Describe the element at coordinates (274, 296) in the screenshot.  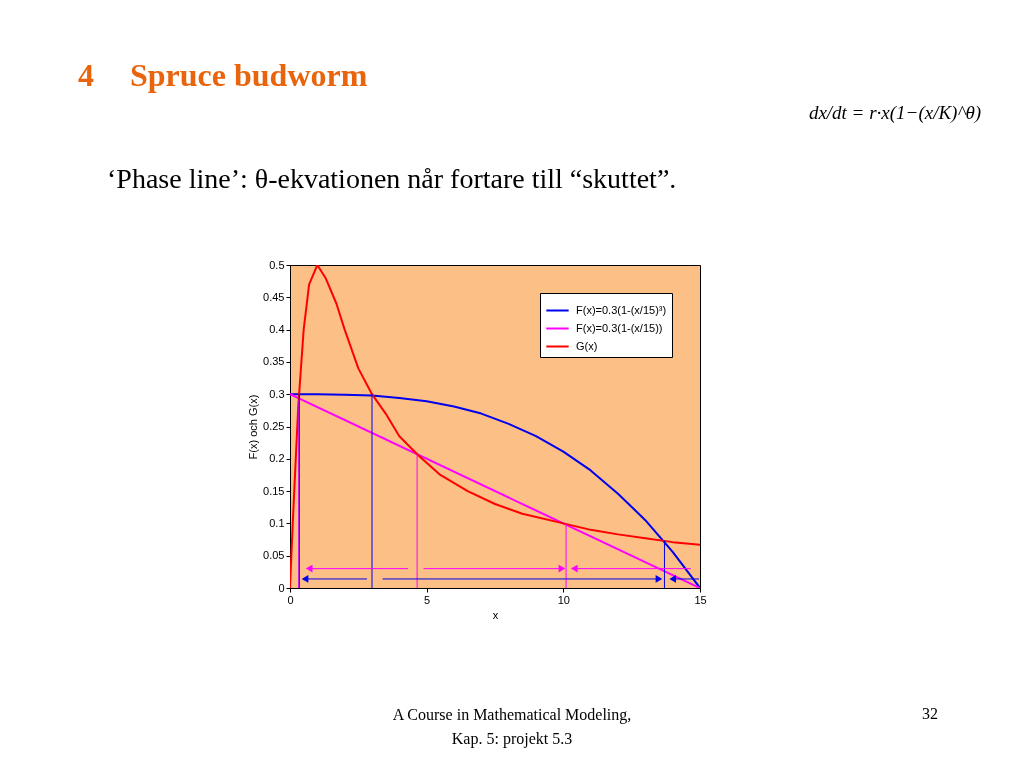
I see `y-tick-label: 0.45` at that location.